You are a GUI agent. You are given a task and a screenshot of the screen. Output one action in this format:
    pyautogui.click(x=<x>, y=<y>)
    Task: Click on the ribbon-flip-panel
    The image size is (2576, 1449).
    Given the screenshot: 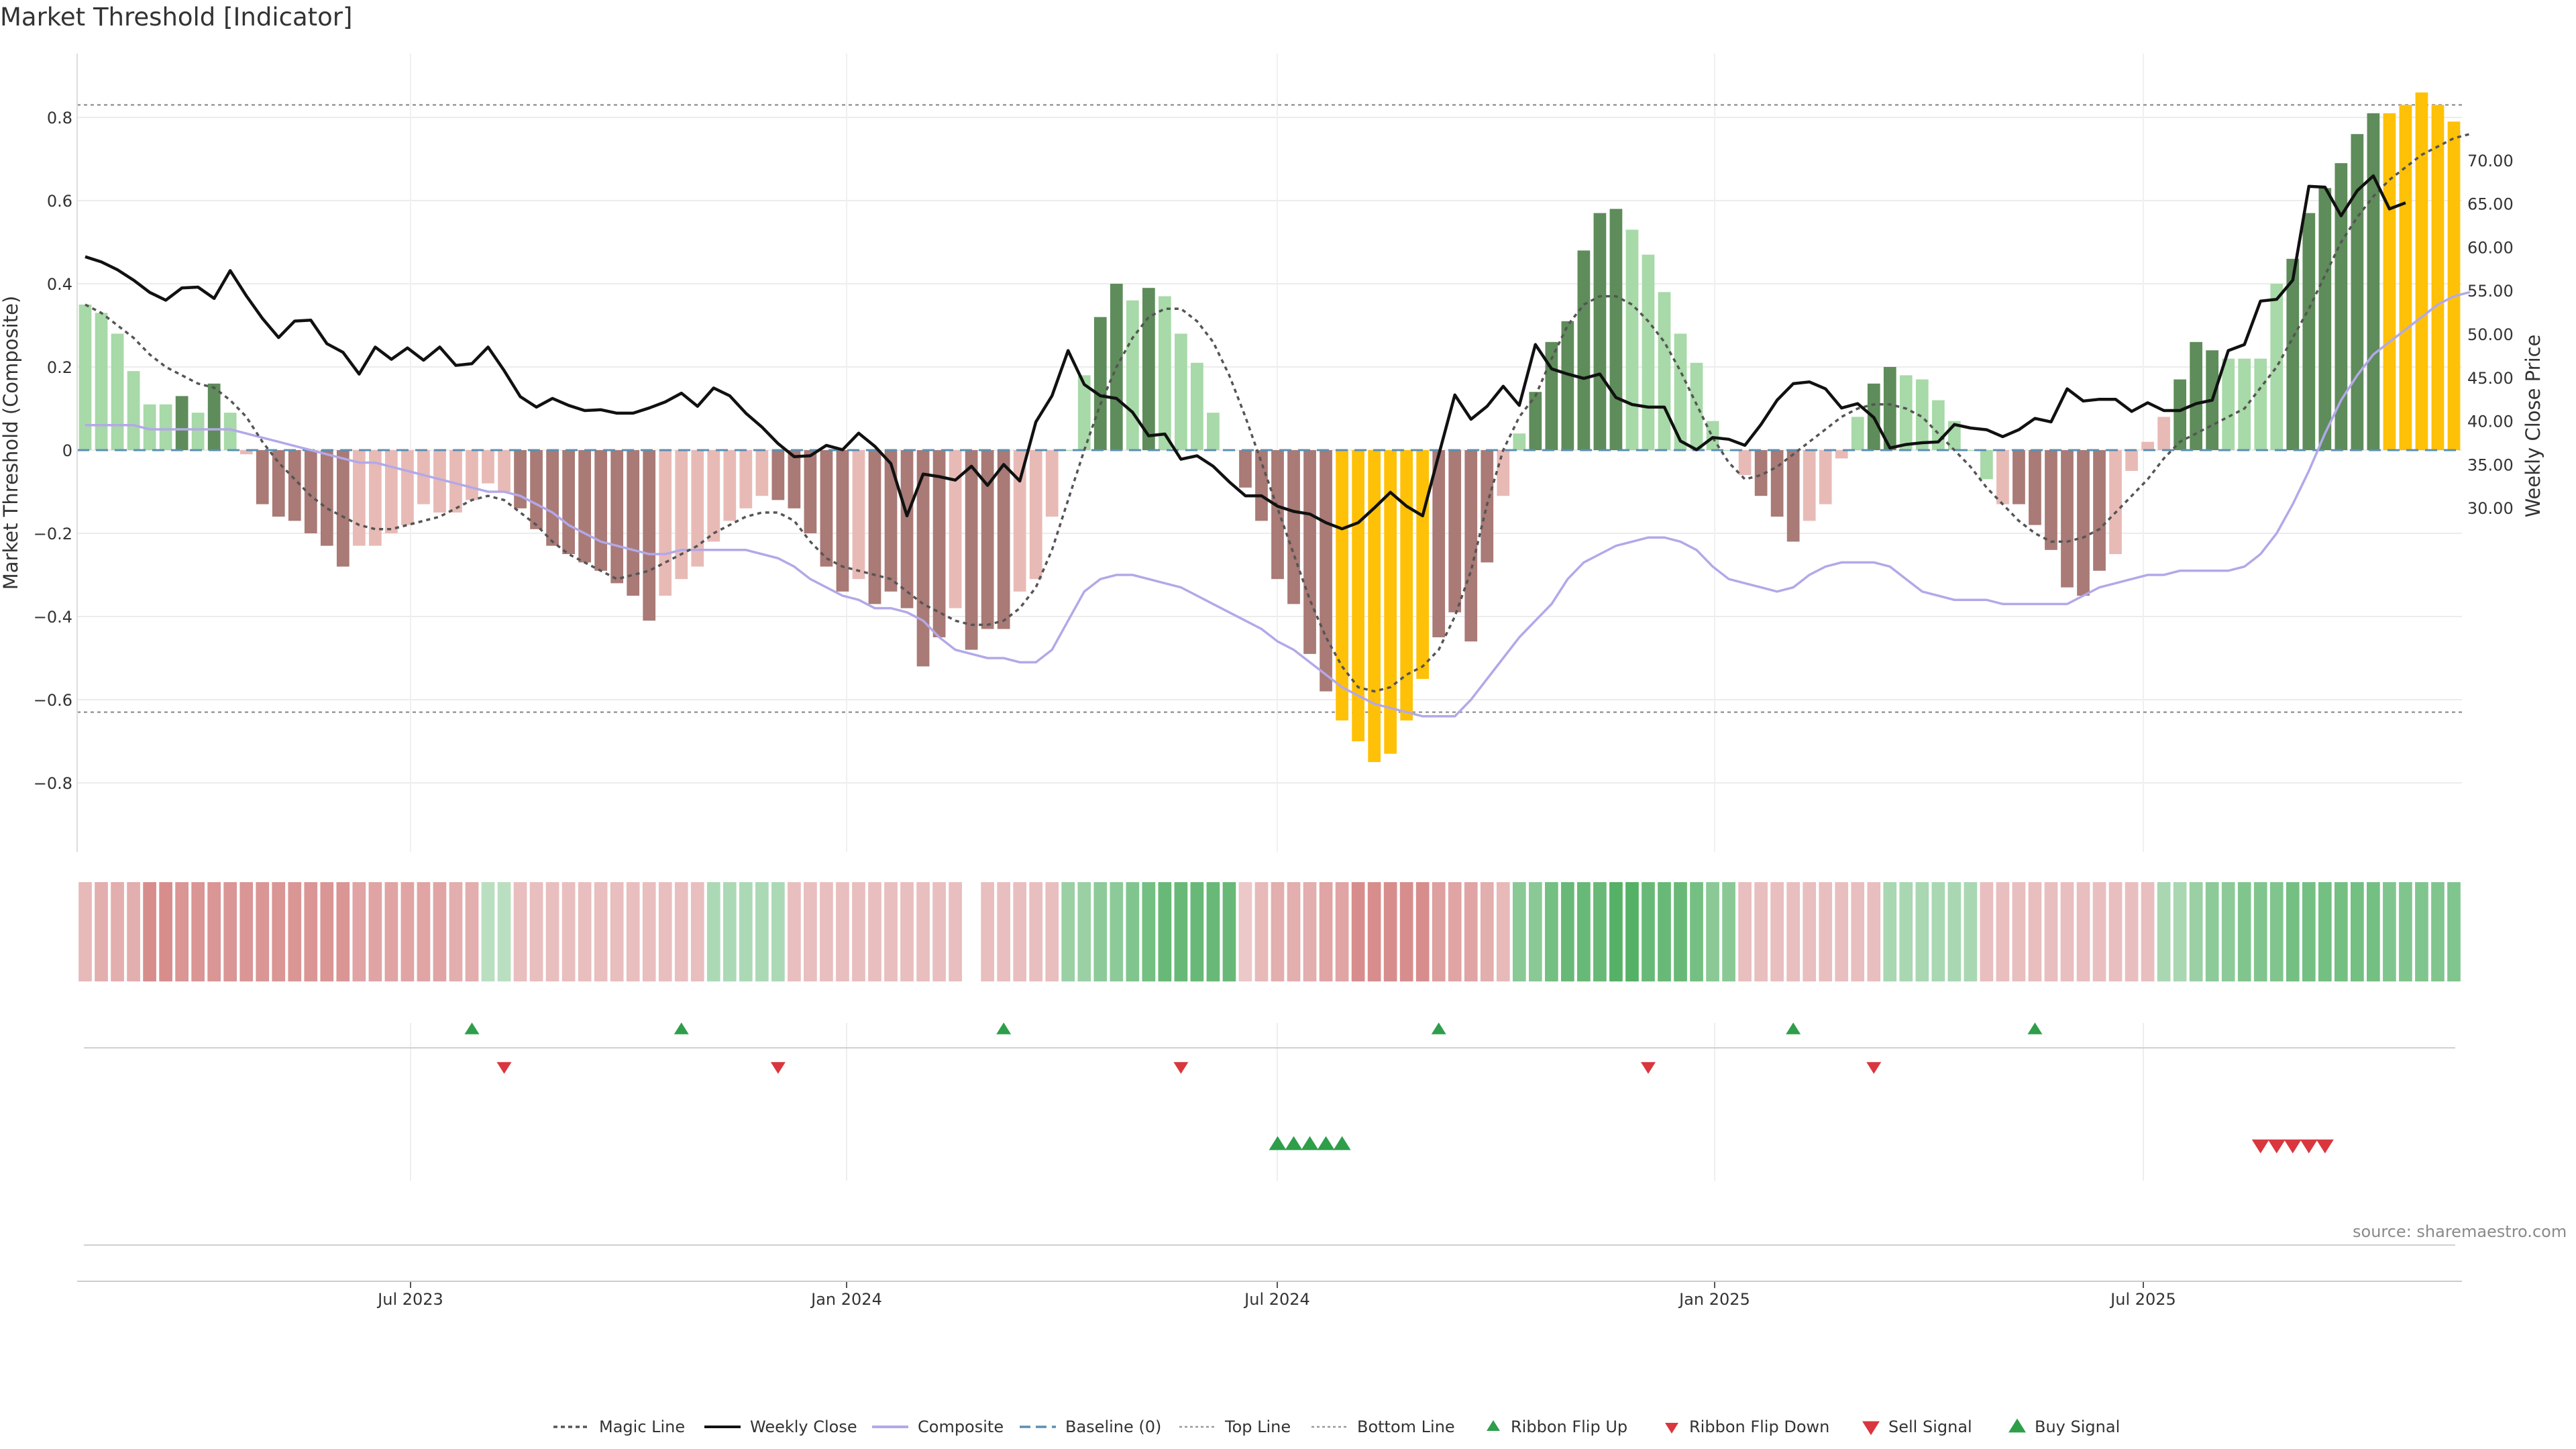 What is the action you would take?
    pyautogui.click(x=1269, y=1048)
    